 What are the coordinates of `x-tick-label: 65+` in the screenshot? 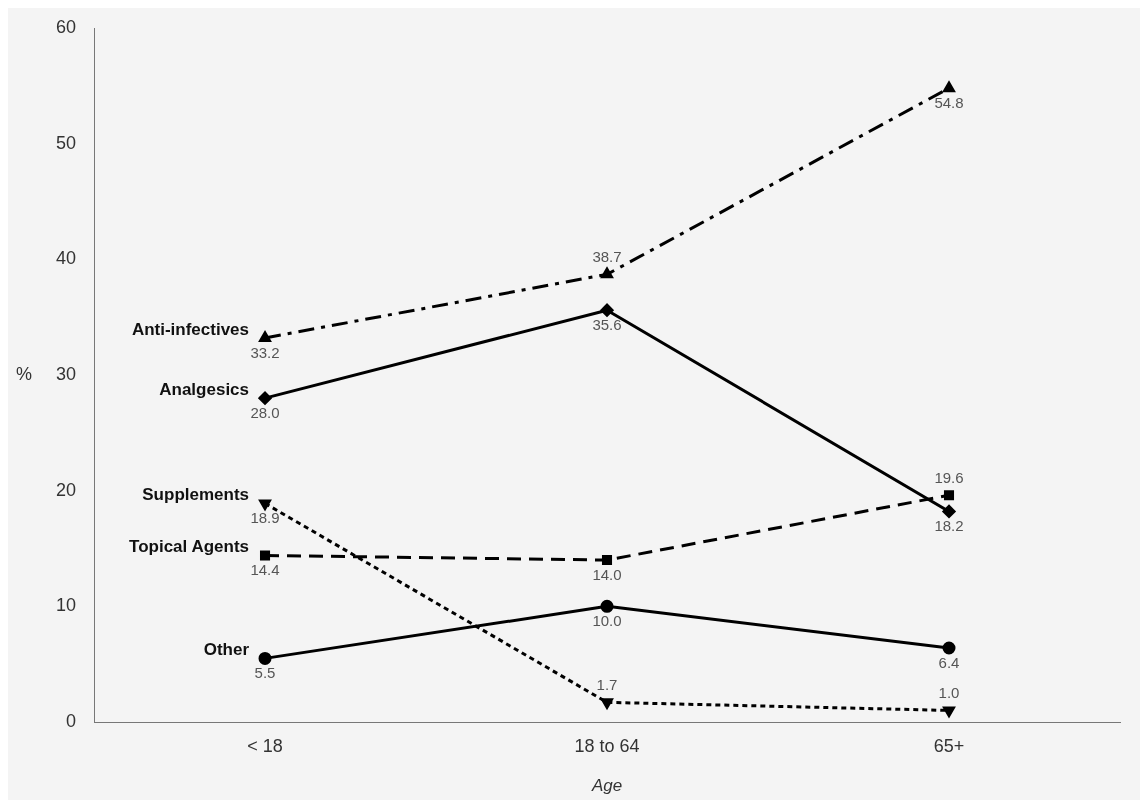 It's located at (949, 745).